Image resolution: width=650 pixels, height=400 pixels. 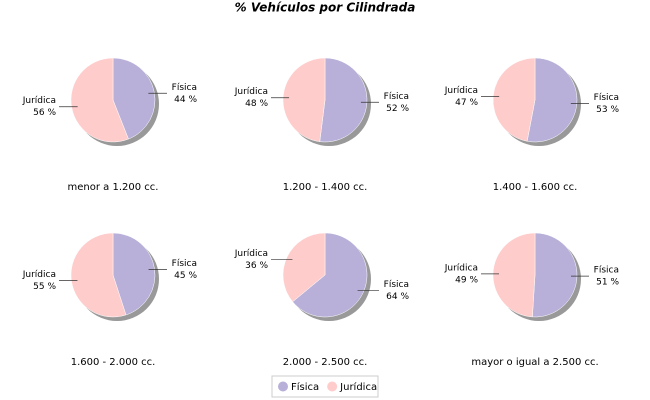 I want to click on pie-title: 1.200 - 1.400 cc., so click(x=325, y=187).